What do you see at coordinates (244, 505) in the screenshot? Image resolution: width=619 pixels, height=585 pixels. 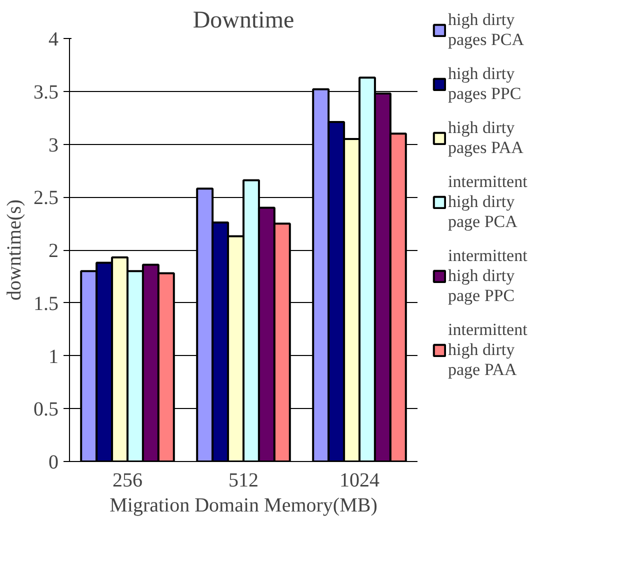 I see `x-axis-title: Migration Domain Memory(MB)` at bounding box center [244, 505].